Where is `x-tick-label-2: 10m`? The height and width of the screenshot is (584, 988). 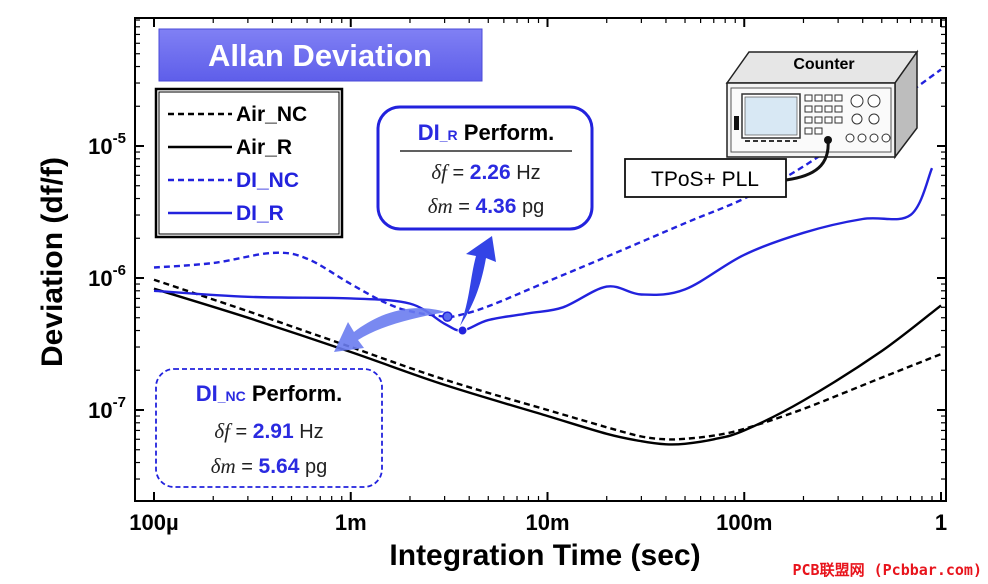
x-tick-label-2: 10m is located at coordinates (547, 522).